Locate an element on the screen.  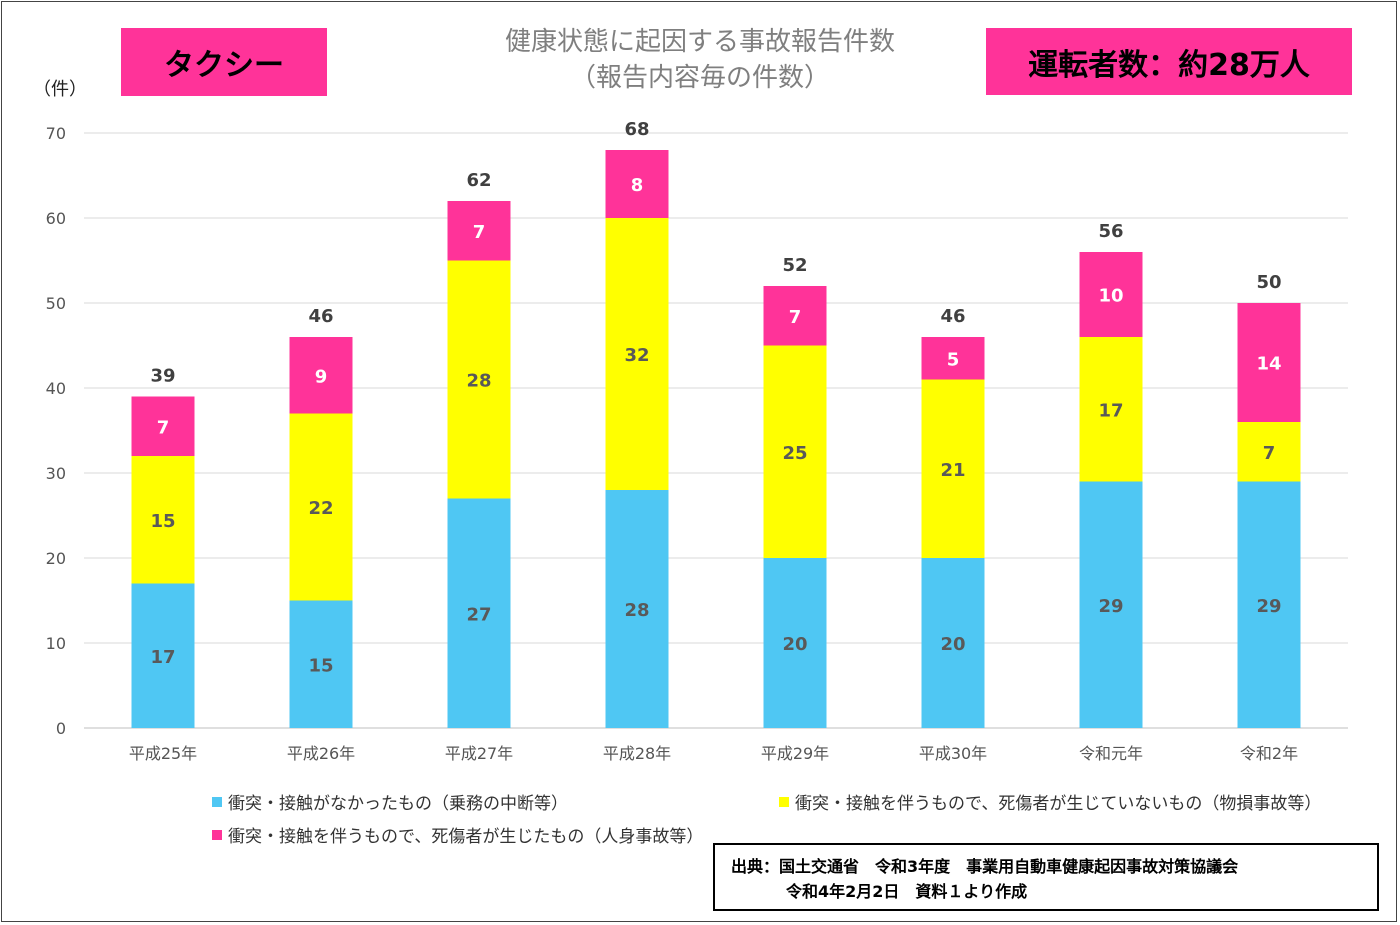
data-label: 8 is located at coordinates (637, 185).